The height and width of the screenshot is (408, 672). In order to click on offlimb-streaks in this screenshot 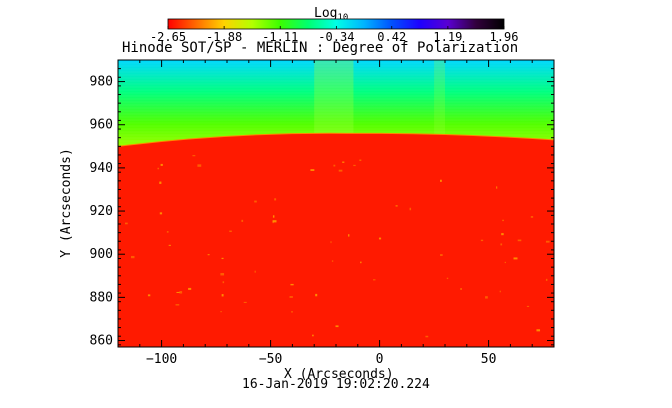, I will do `click(336, 103)`.